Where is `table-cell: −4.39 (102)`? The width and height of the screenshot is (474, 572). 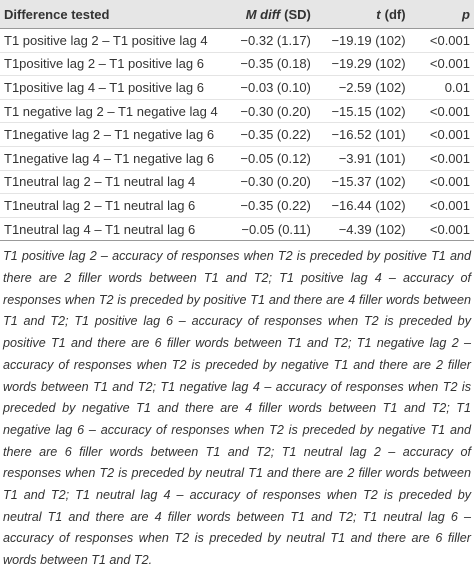 table-cell: −4.39 (102) is located at coordinates (373, 229).